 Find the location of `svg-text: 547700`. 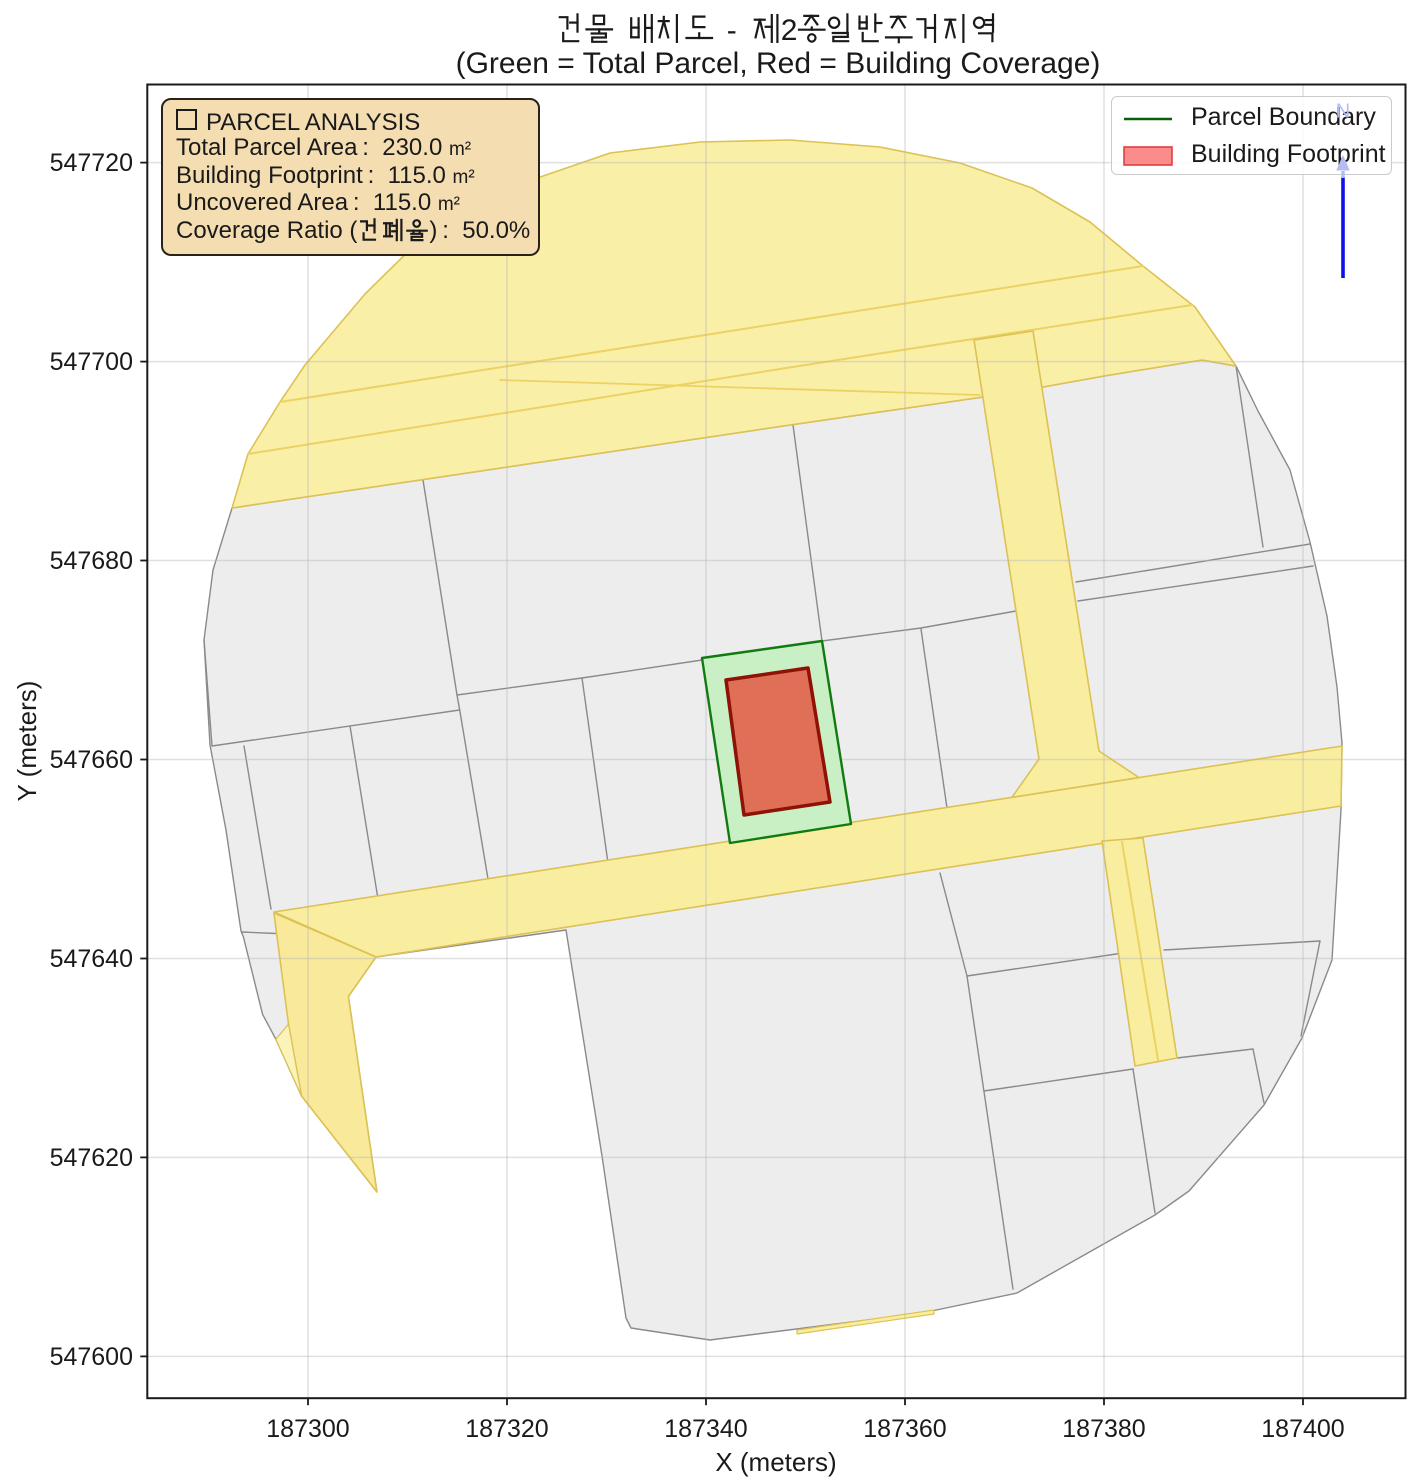

svg-text: 547700 is located at coordinates (91, 362).